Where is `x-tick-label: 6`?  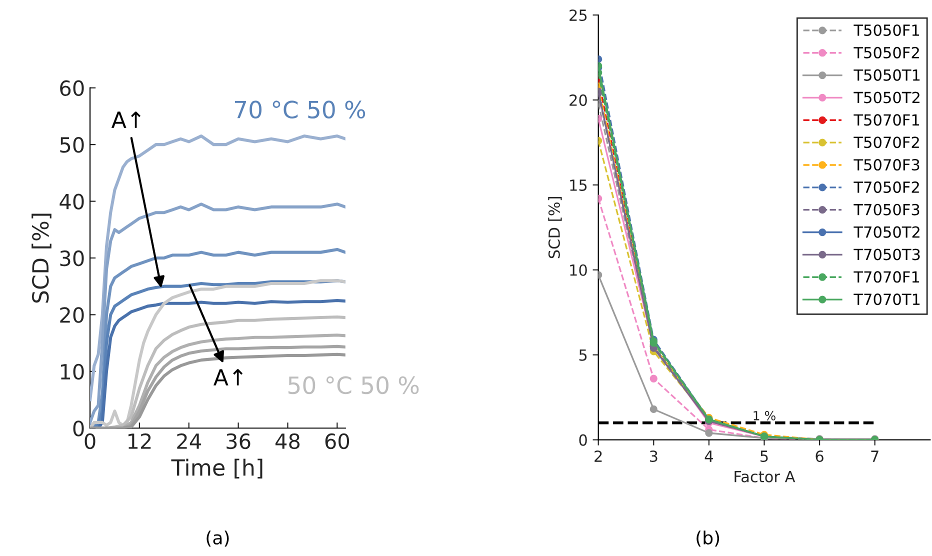
x-tick-label: 6 is located at coordinates (820, 456).